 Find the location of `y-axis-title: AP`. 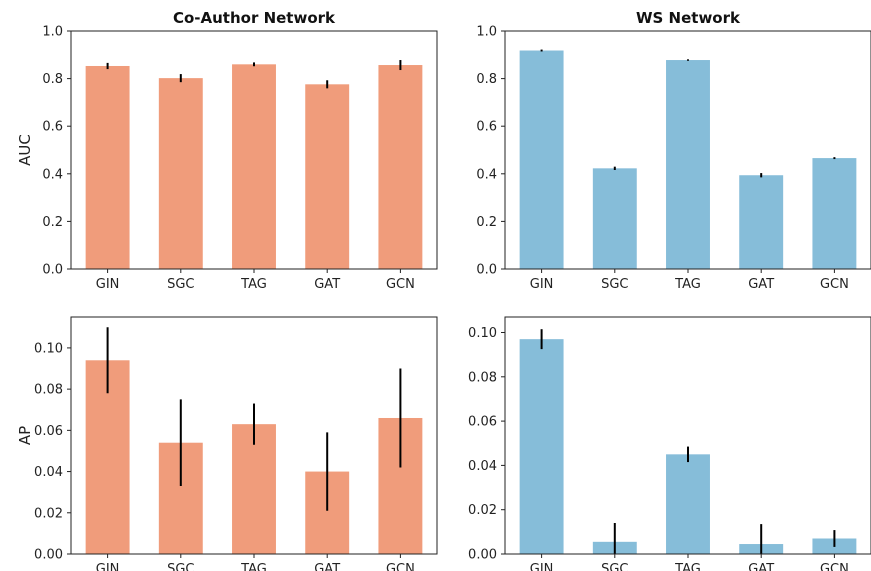

y-axis-title: AP is located at coordinates (25, 435).